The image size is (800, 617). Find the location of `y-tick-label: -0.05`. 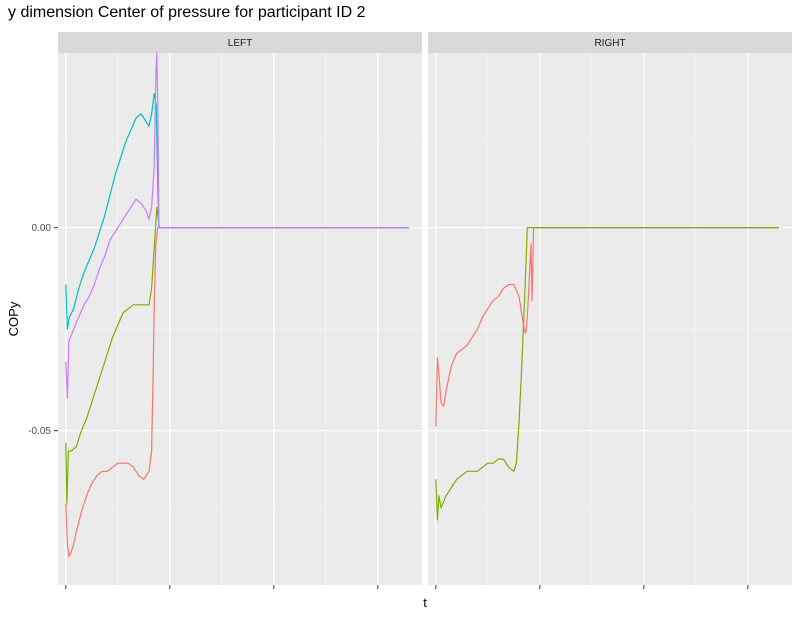

y-tick-label: -0.05 is located at coordinates (39, 431).